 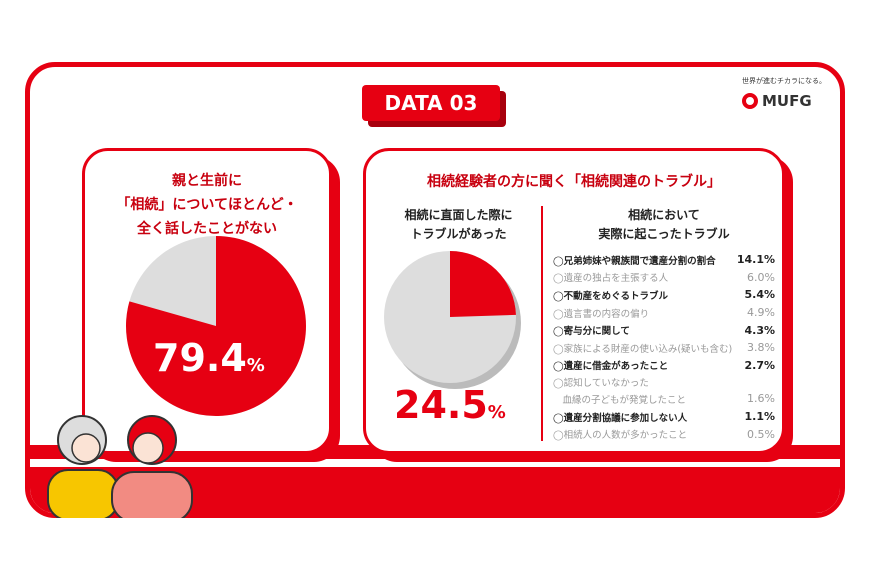 I want to click on list-item: ◯遺言書の内容の偏り 4.9%, so click(x=664, y=313).